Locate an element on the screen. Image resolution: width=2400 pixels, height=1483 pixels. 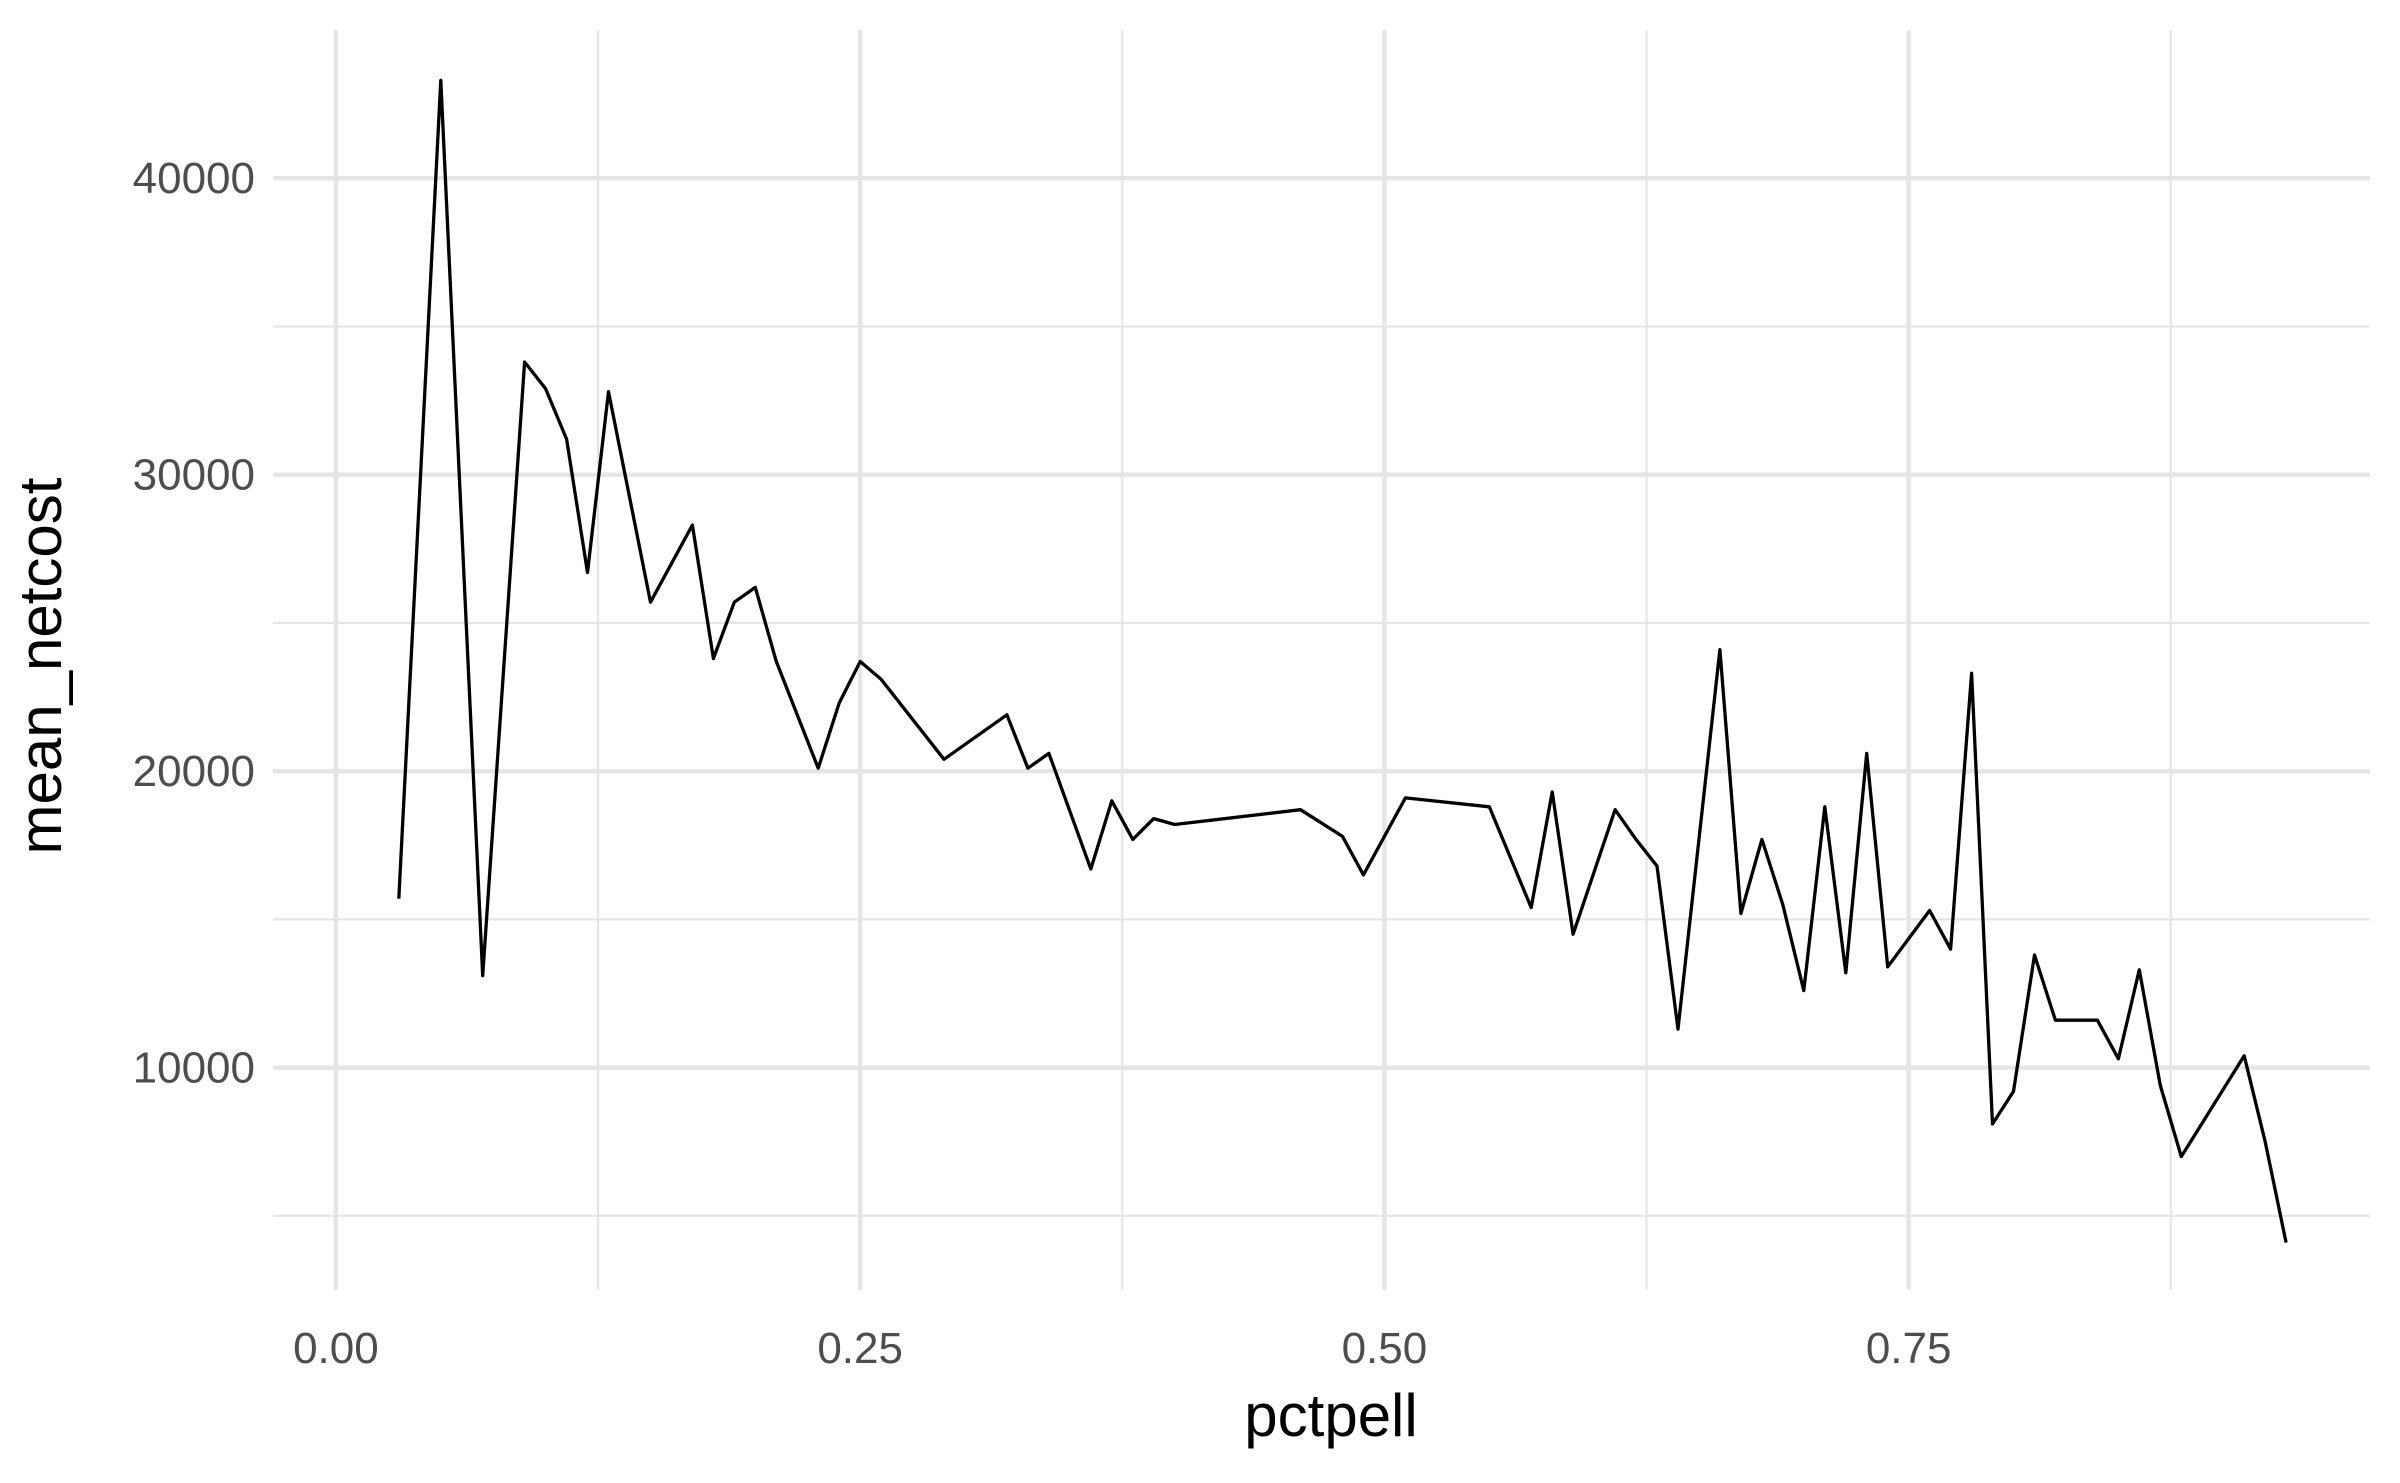
x-tick-label: 0.50 is located at coordinates (1385, 1348).